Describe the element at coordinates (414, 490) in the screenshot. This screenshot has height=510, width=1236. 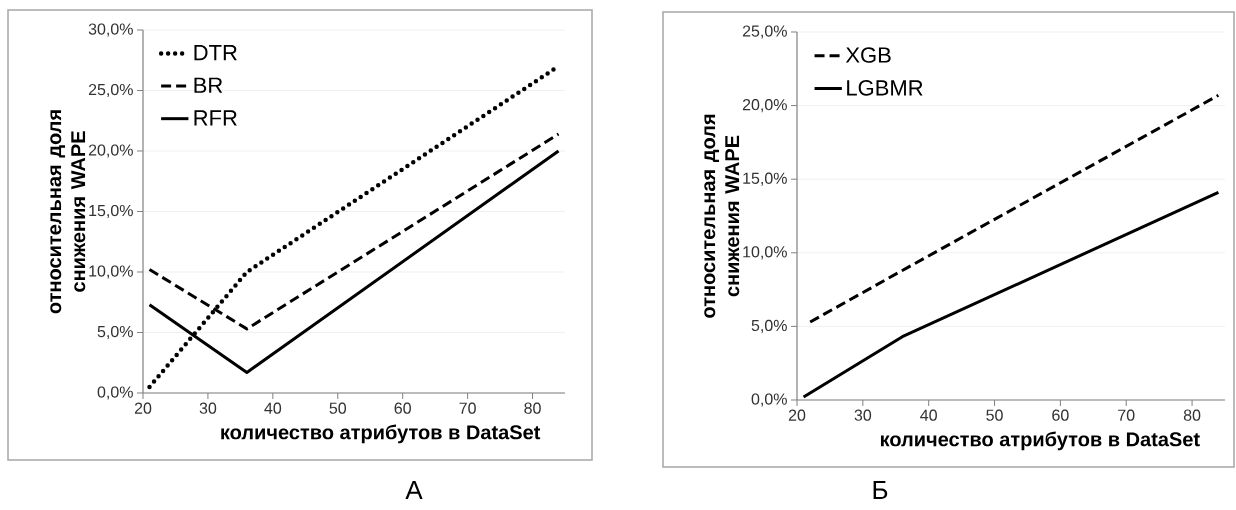
I see `text: А` at that location.